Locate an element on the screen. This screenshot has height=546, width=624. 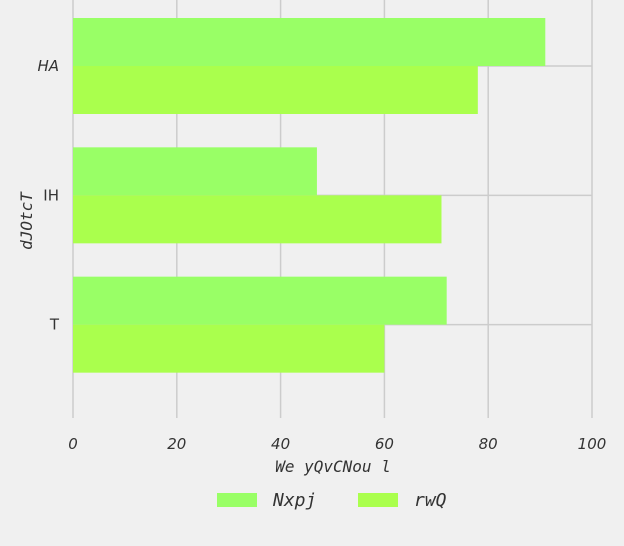
y-axis-label: dJOtcT is located at coordinates (26, 220).